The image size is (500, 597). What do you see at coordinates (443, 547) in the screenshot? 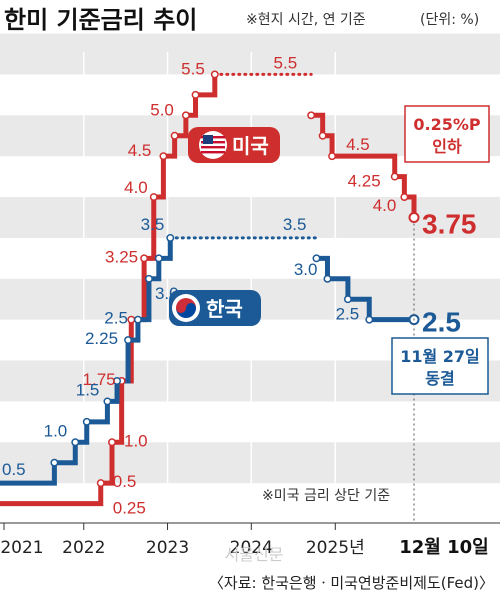
I see `date-label: 12월 10일` at bounding box center [443, 547].